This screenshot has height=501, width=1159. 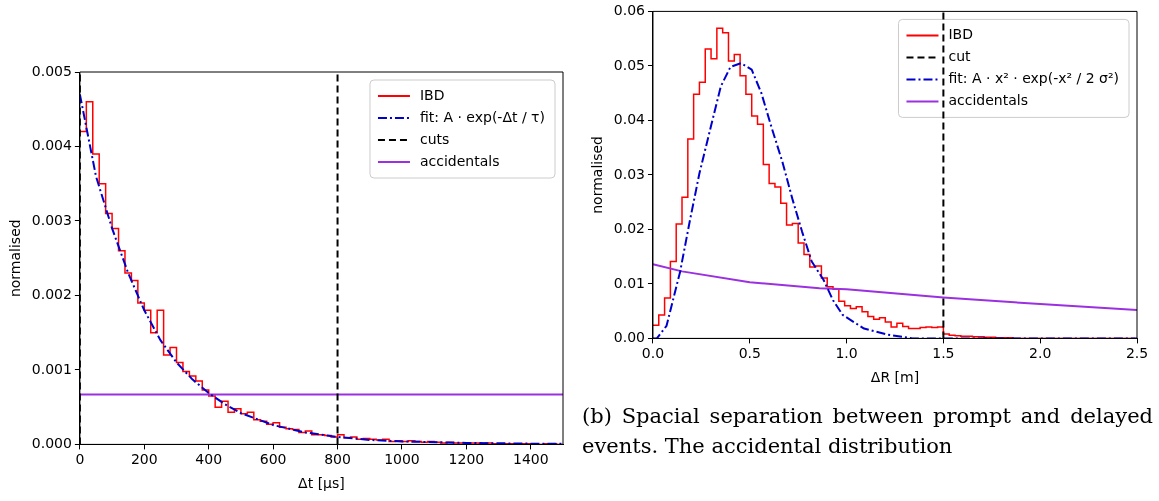 I want to click on legend-label: fit: A · x² · exp(-x² / 2 σ²), so click(x=1034, y=78).